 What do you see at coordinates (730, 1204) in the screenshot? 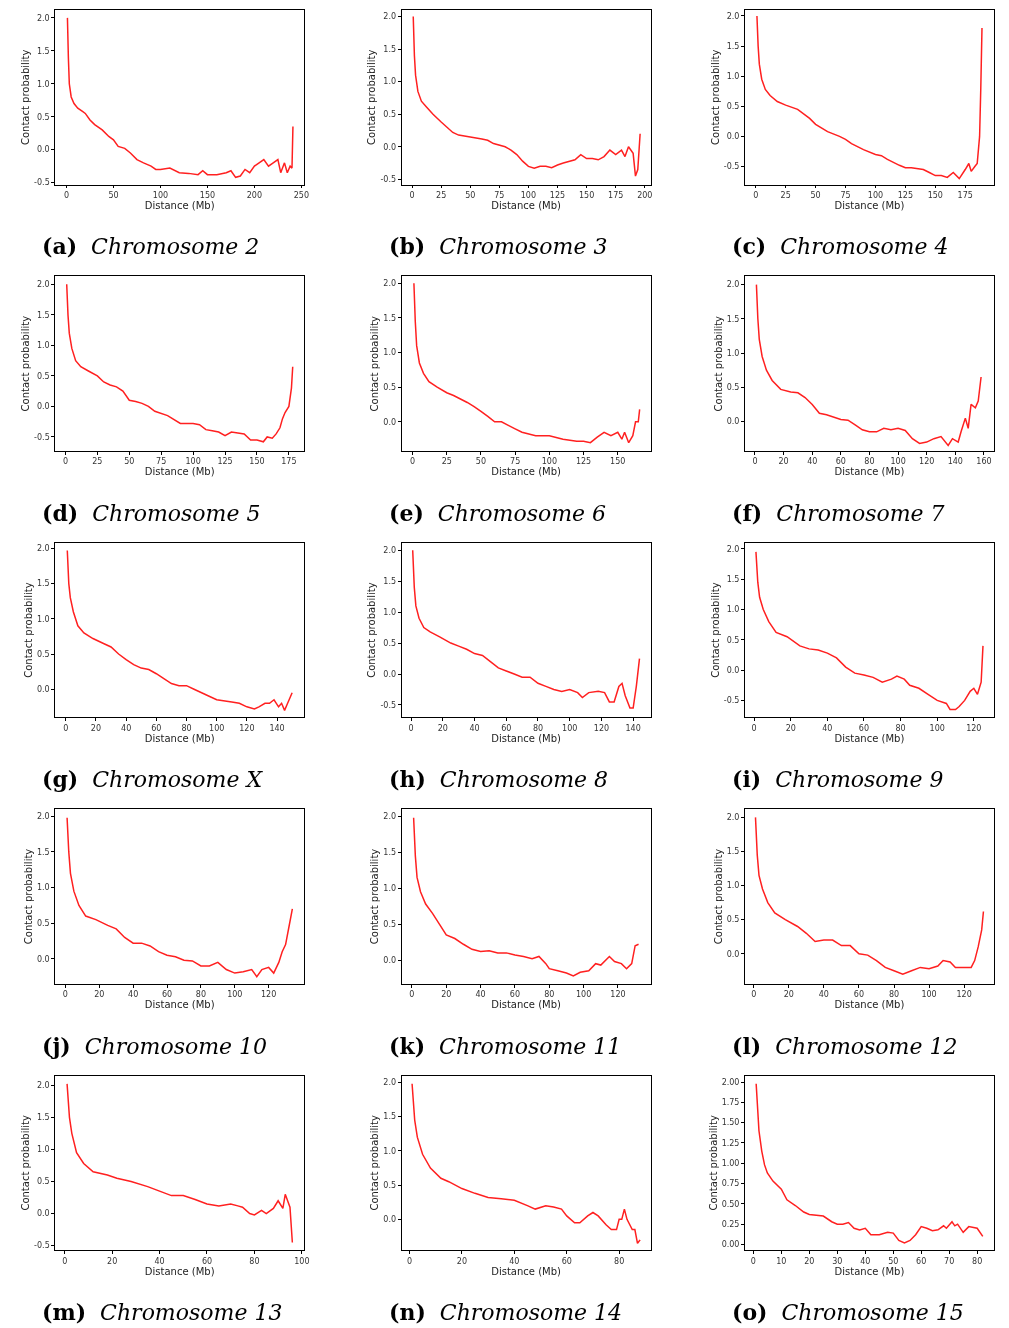
I see `y-tick-label: 0.50` at bounding box center [730, 1204].